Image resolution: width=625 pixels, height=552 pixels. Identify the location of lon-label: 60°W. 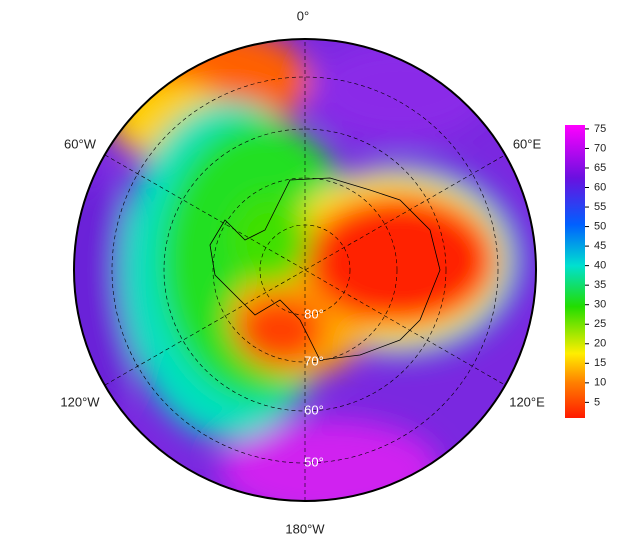
(80, 143).